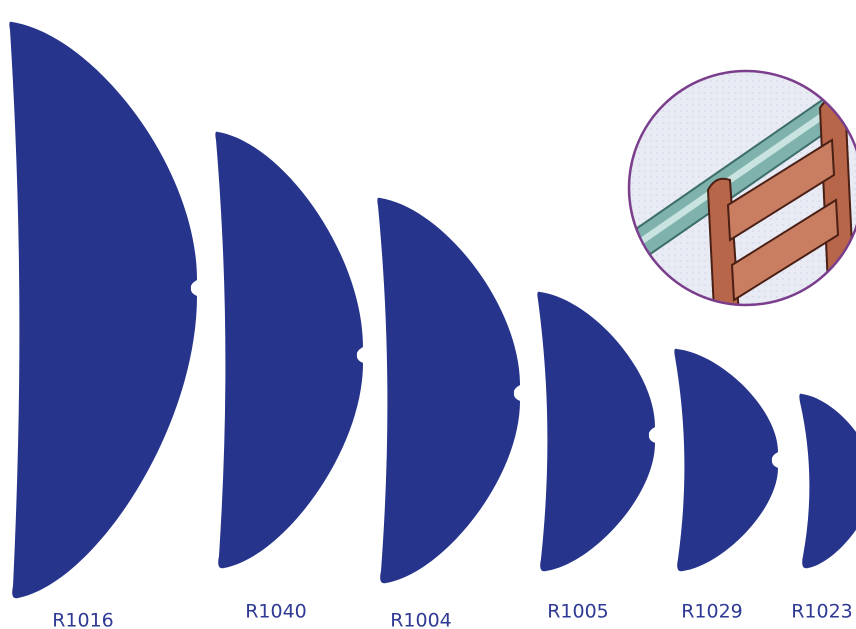  Describe the element at coordinates (421, 619) in the screenshot. I see `product-code: R1004` at that location.